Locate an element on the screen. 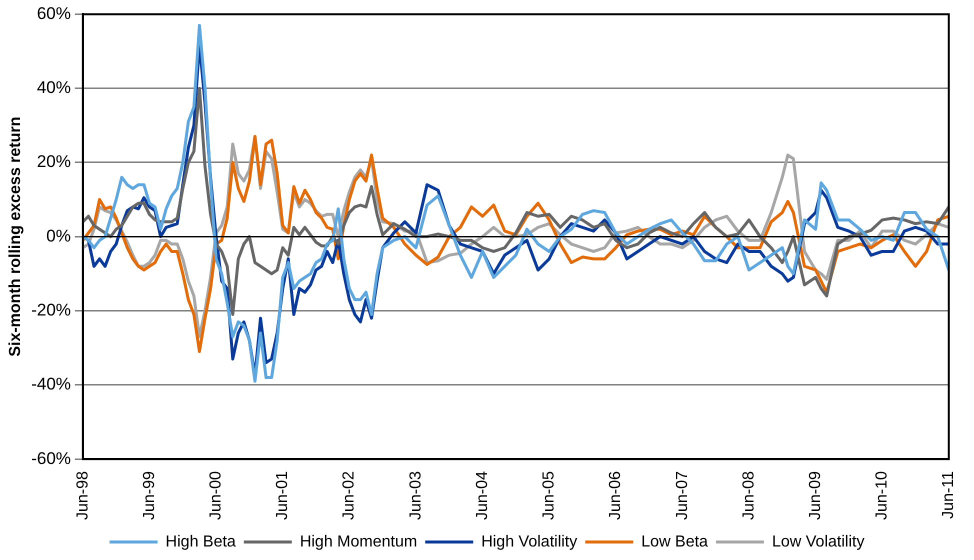 The image size is (974, 560). x-tick-label: Jun-11 is located at coordinates (949, 494).